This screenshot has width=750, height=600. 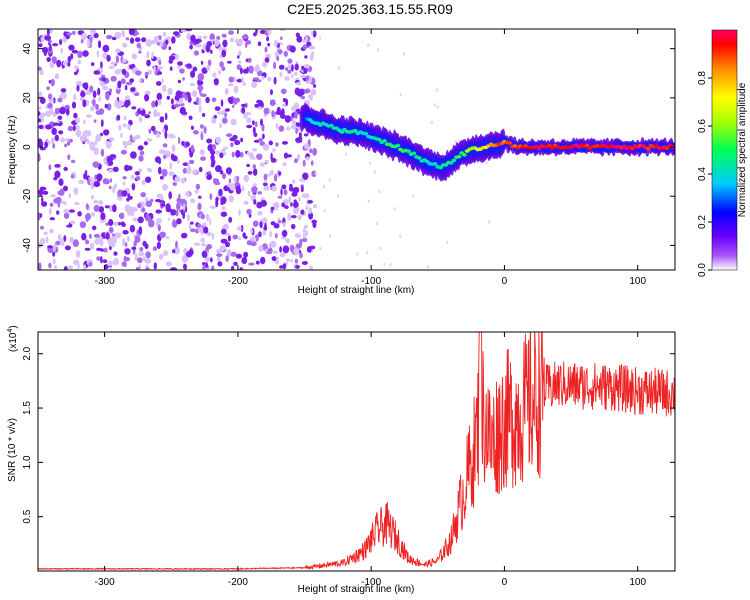 What do you see at coordinates (27, 408) in the screenshot?
I see `y-tick-label: 1.5` at bounding box center [27, 408].